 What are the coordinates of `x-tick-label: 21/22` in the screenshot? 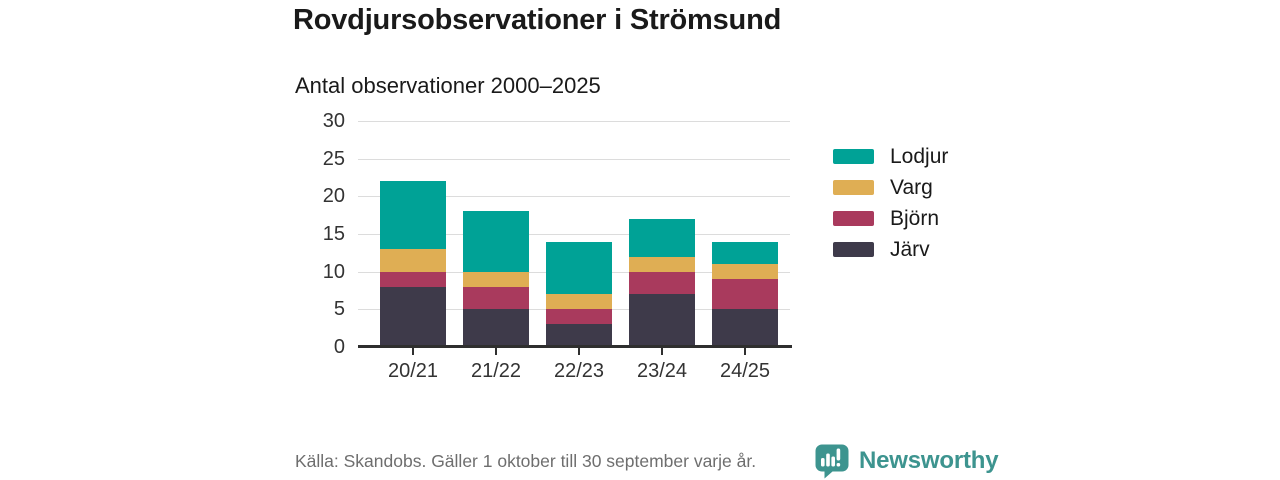 It's located at (496, 371).